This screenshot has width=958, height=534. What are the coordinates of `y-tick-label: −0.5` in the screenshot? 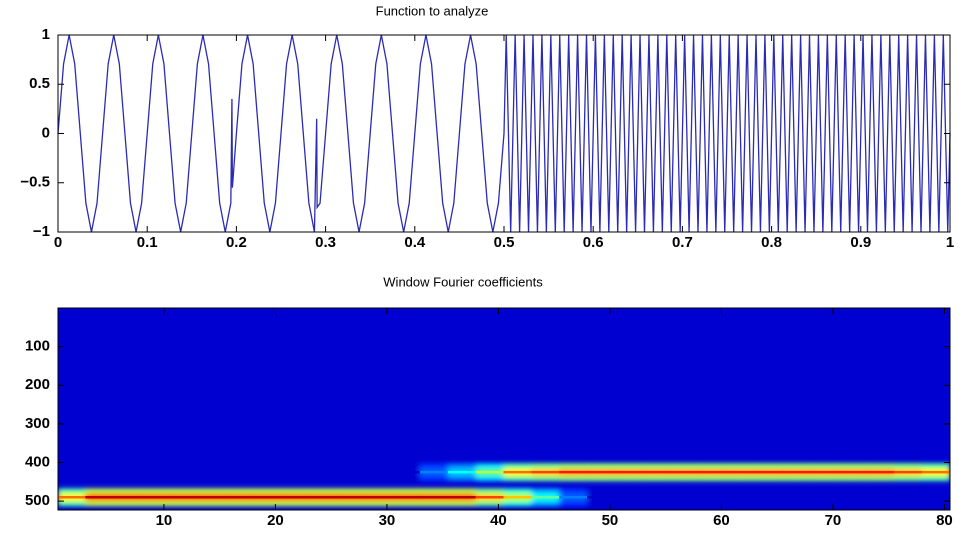 It's located at (35, 182).